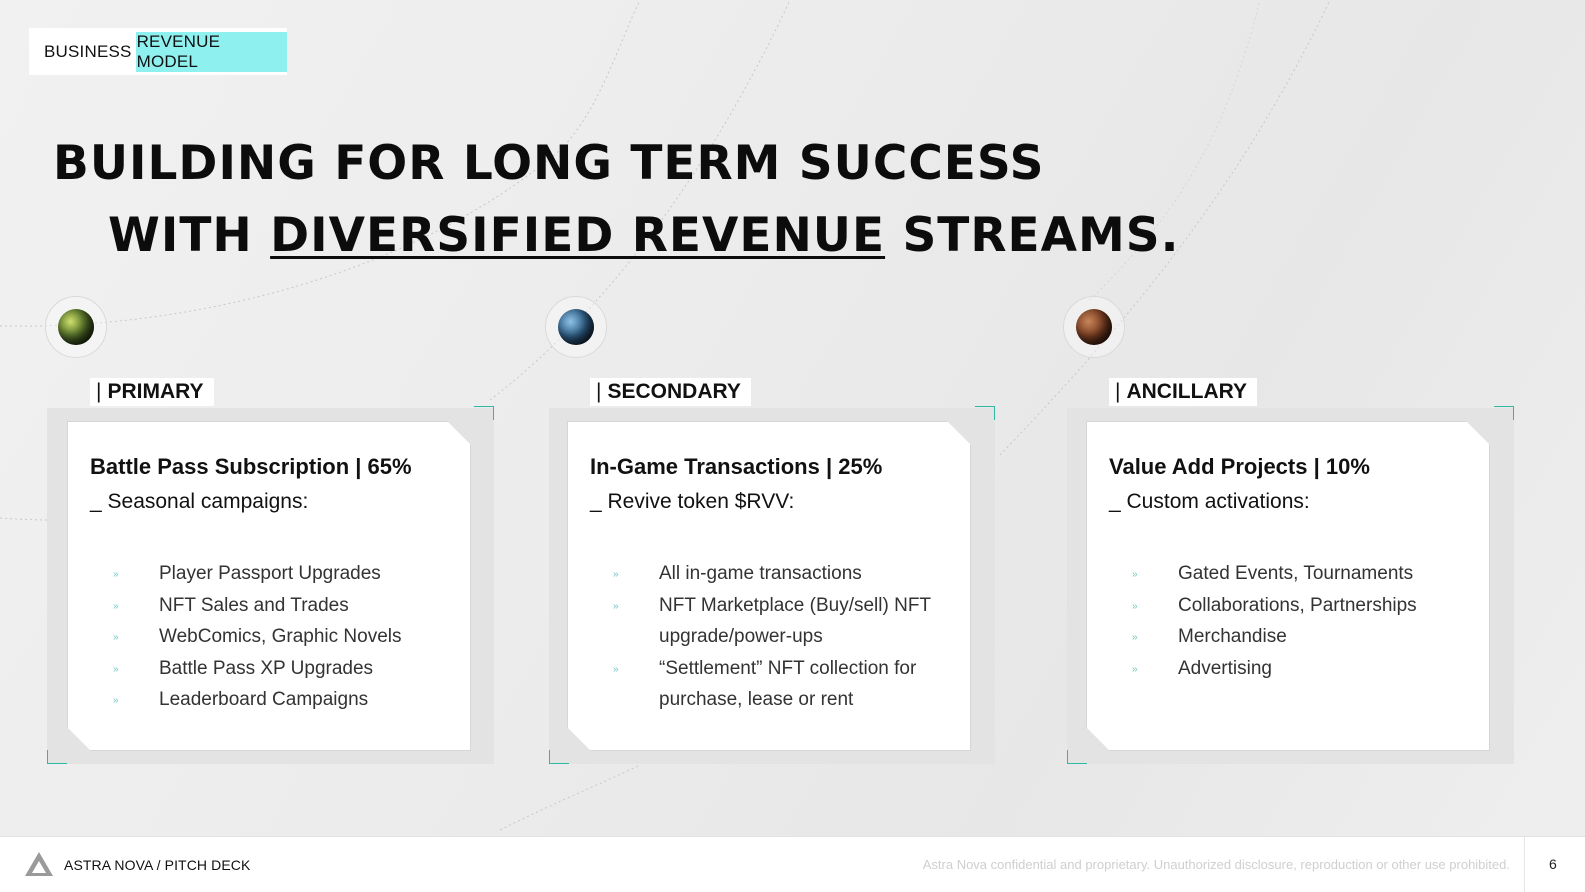 The height and width of the screenshot is (892, 1585). I want to click on planet-icon-green-ring, so click(76, 327).